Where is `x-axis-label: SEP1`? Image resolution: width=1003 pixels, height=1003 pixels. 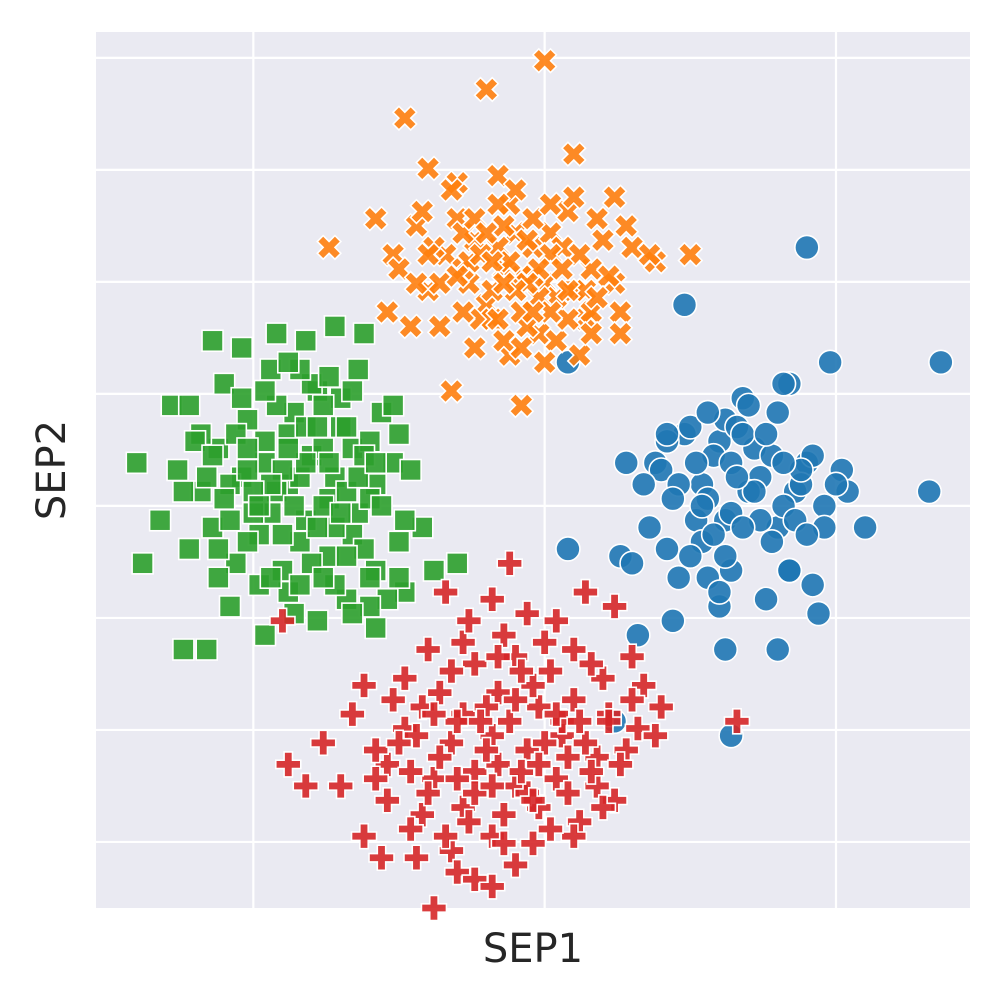 x-axis-label: SEP1 is located at coordinates (533, 949).